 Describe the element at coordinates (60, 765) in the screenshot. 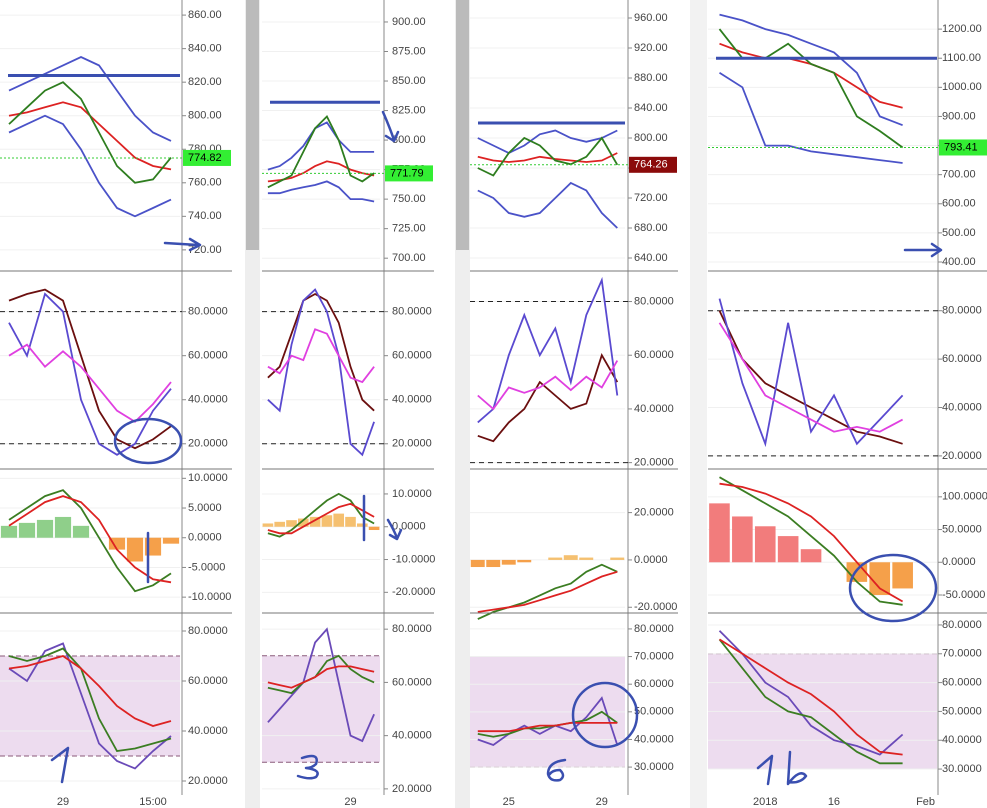

I see `handwritten-mark` at that location.